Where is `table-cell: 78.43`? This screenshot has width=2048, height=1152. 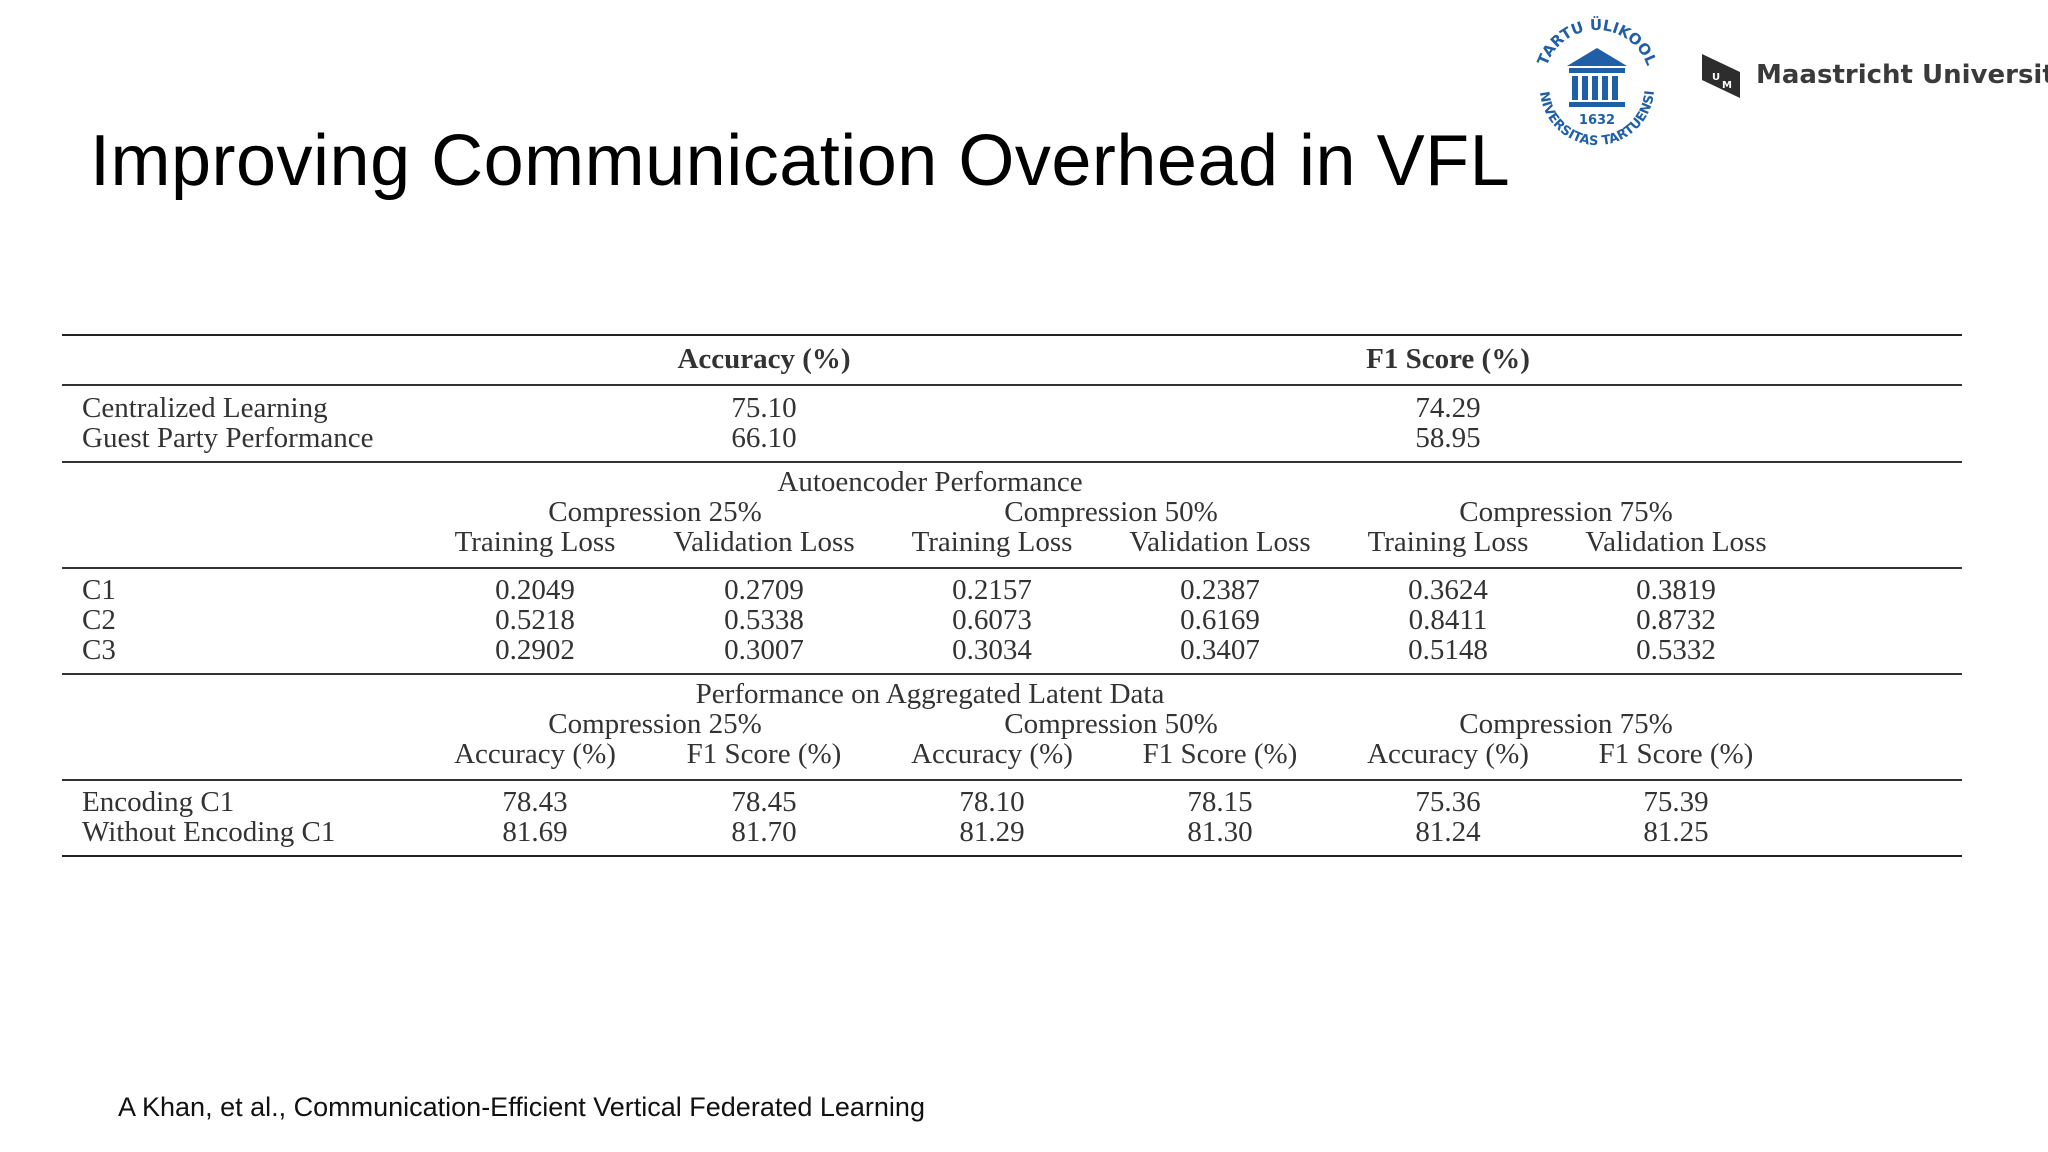 table-cell: 78.43 is located at coordinates (535, 802).